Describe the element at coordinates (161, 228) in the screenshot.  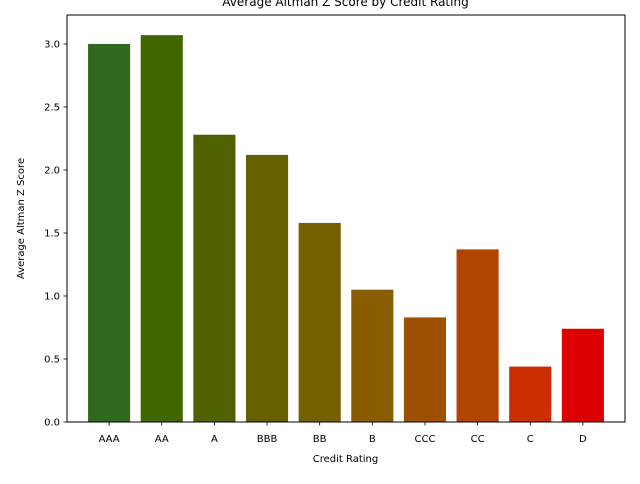
I see `bar-aa` at that location.